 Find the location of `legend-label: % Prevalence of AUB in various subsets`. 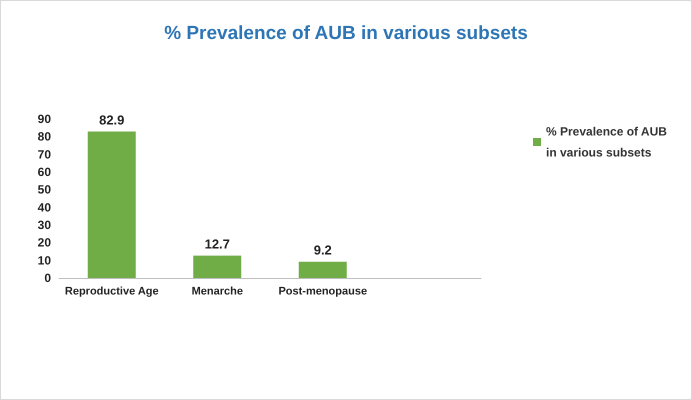

legend-label: % Prevalence of AUB in various subsets is located at coordinates (608, 142).